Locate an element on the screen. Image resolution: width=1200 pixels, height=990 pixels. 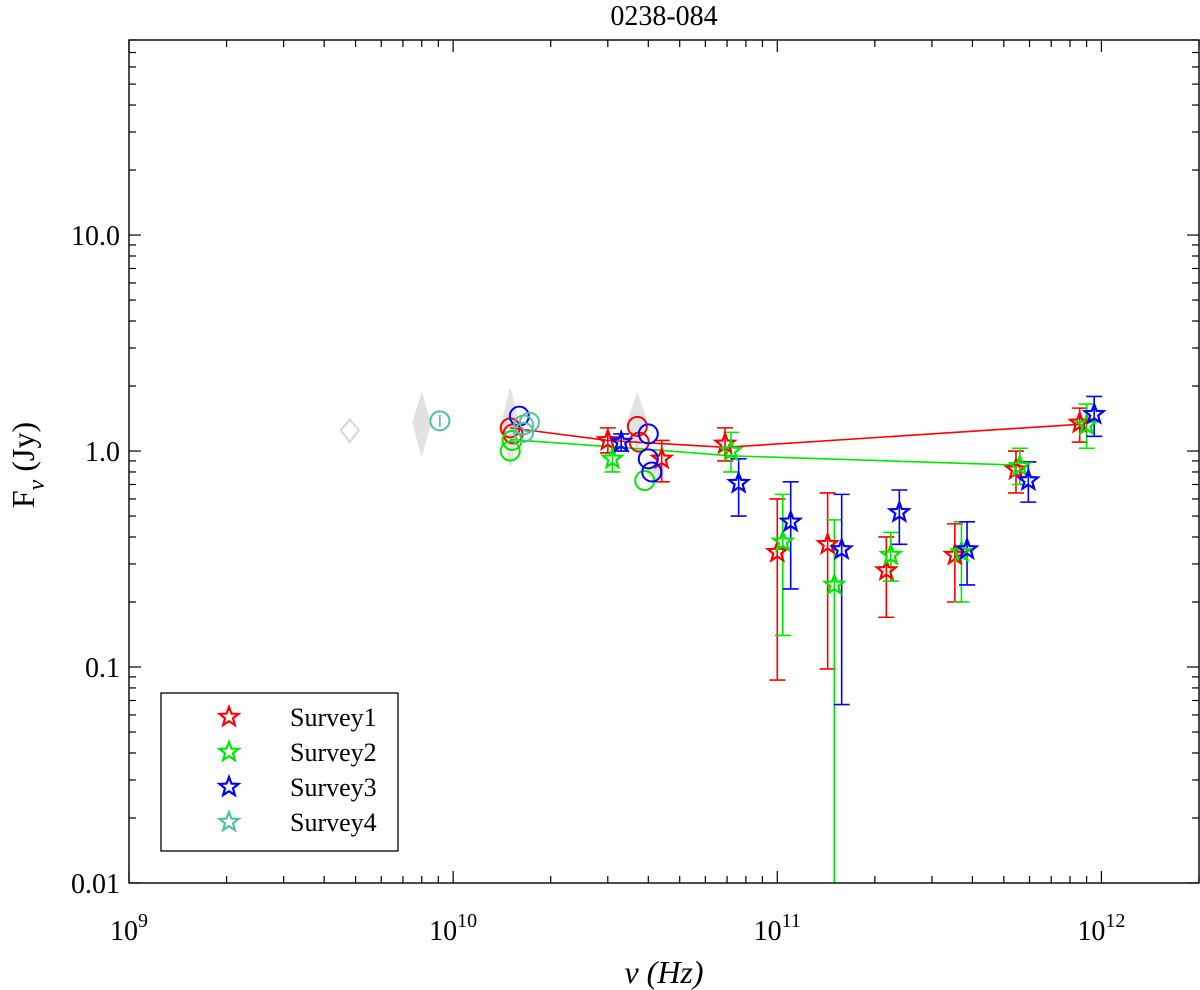
x-tick-label: 1010 is located at coordinates (453, 928).